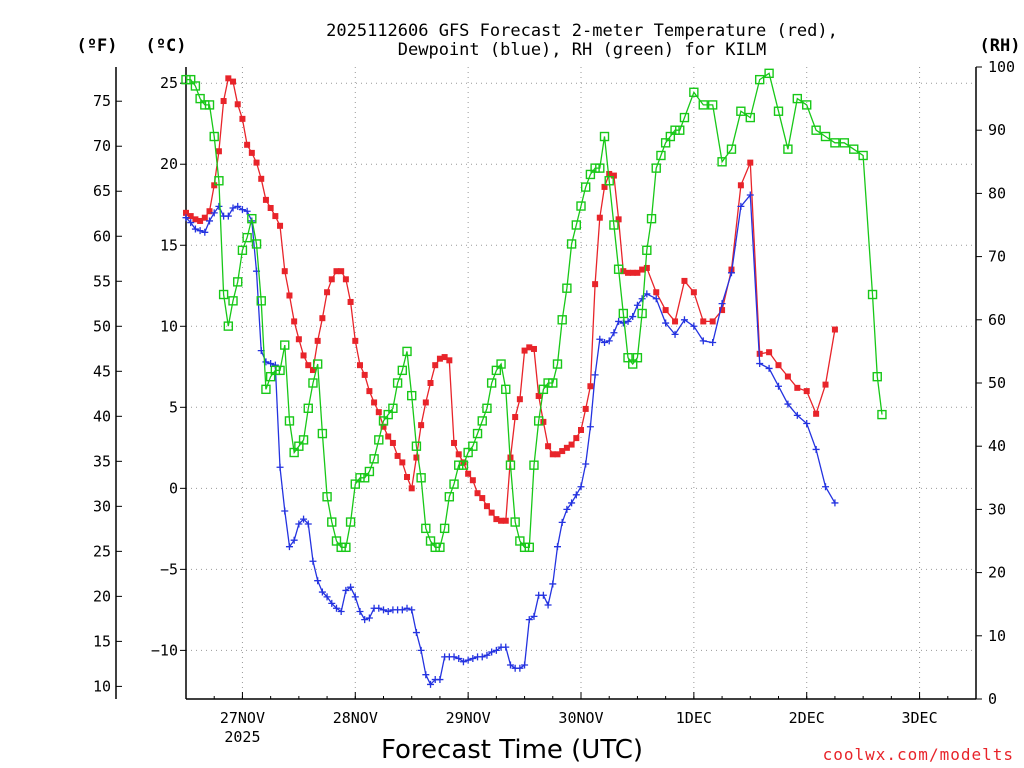 Image resolution: width=1024 pixels, height=768 pixels. Describe the element at coordinates (173, 407) in the screenshot. I see `c-tick-label: 5` at that location.